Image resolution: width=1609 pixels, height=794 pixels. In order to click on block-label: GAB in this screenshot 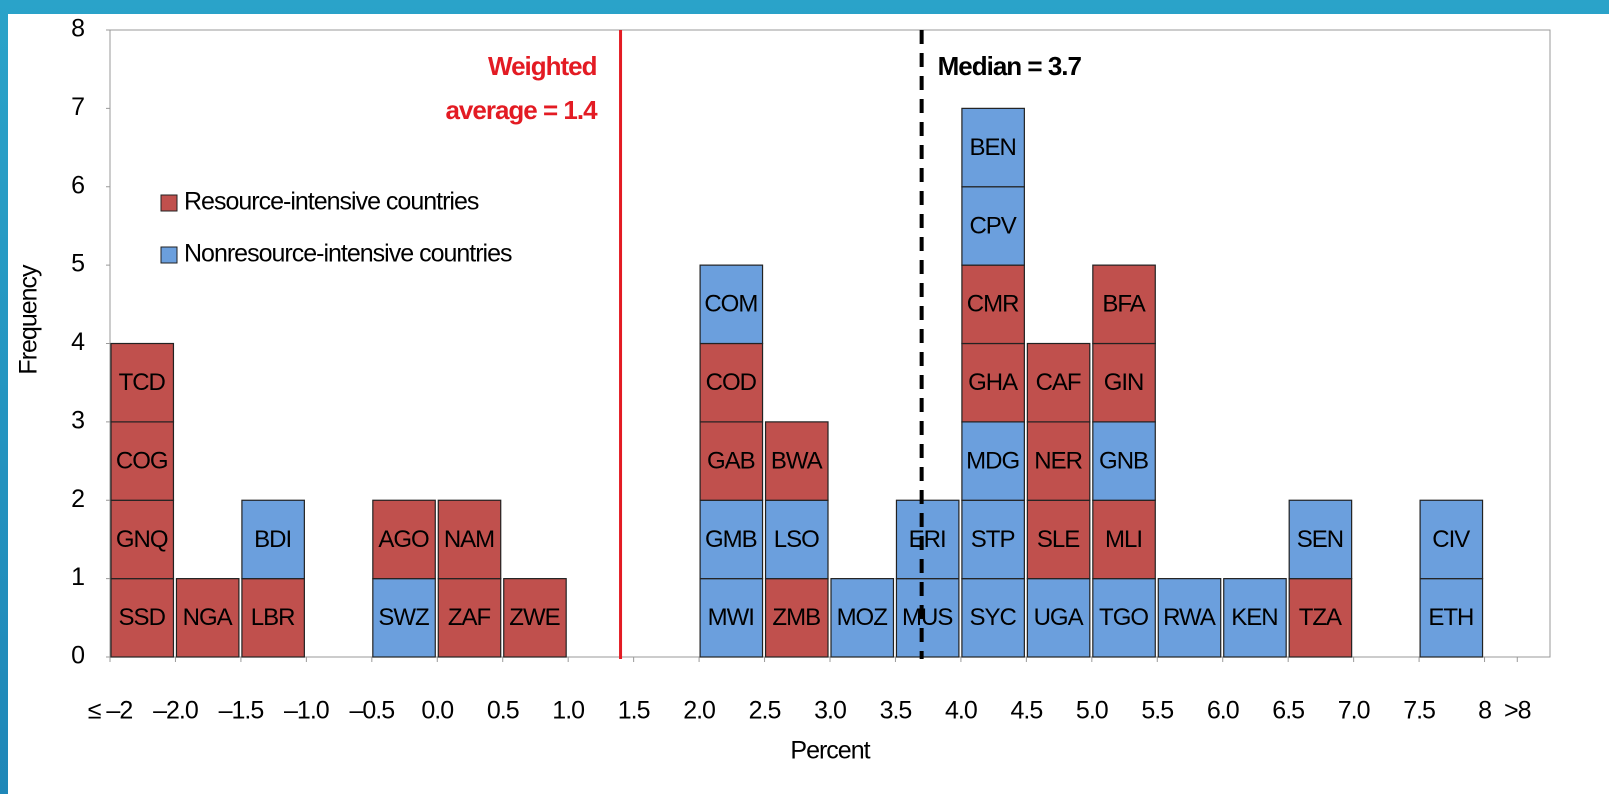, I will do `click(731, 460)`.